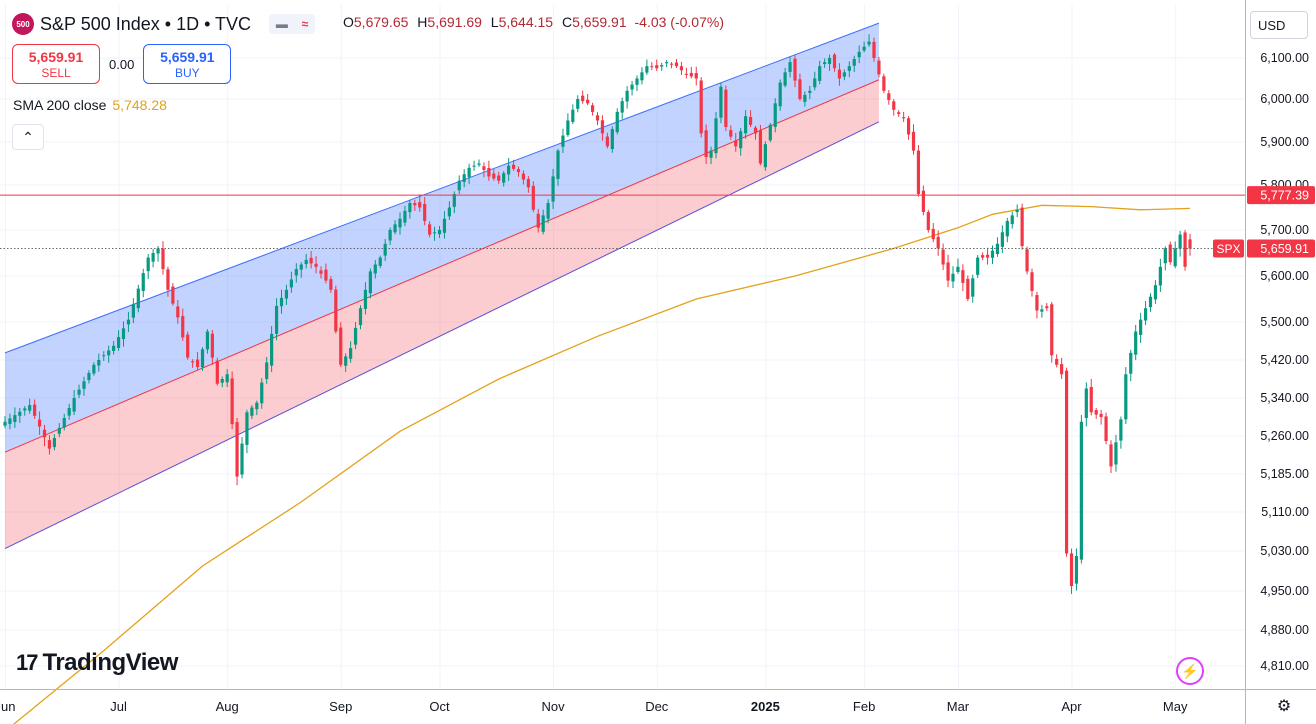 Image resolution: width=1316 pixels, height=724 pixels. I want to click on symbol-title: S&P 500 Index • 1D • TVC, so click(146, 23).